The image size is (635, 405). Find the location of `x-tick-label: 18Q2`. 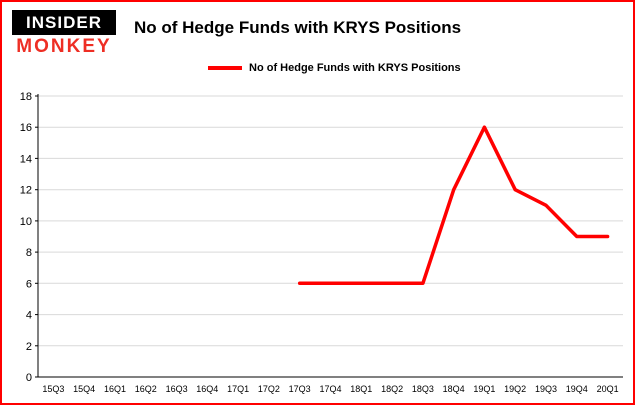

x-tick-label: 18Q2 is located at coordinates (392, 389).